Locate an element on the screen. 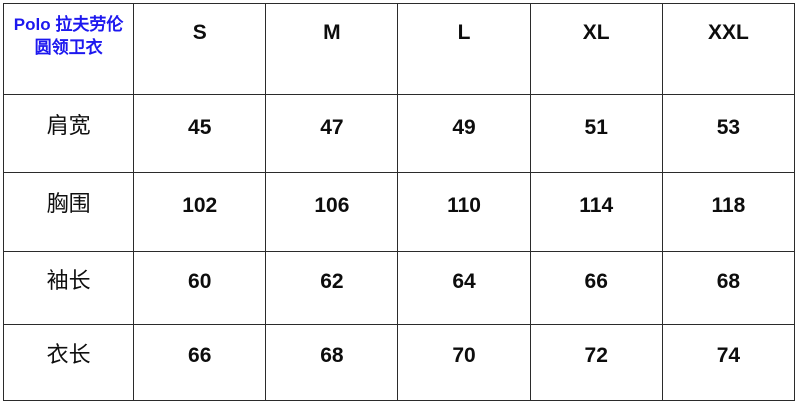 The width and height of the screenshot is (800, 405). measurement-value: 60 is located at coordinates (200, 281).